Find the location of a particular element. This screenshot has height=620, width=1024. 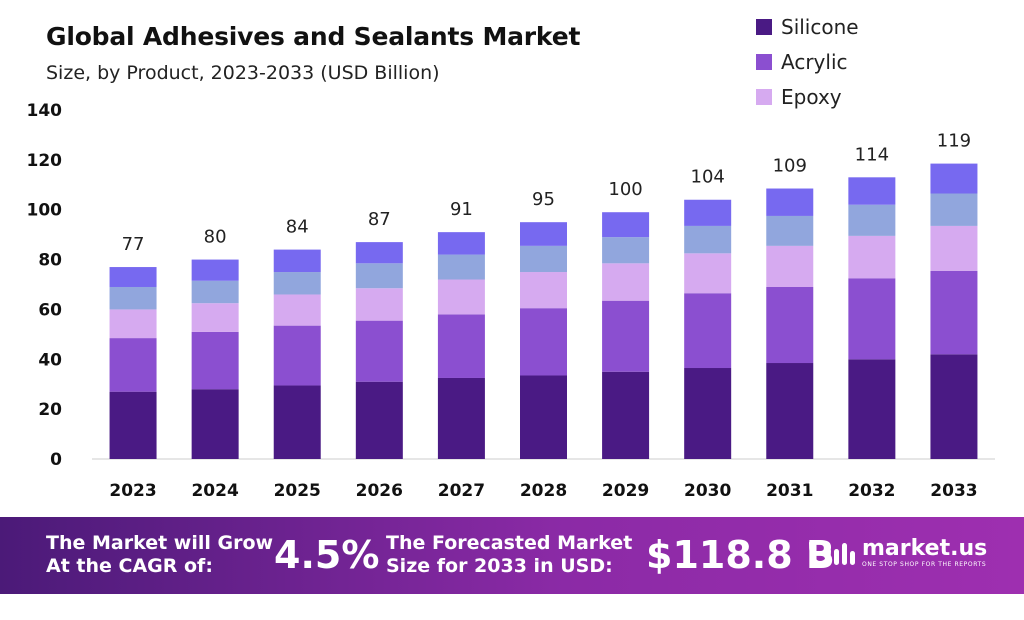

bar-segment-series-5-2024 is located at coordinates (215, 270).